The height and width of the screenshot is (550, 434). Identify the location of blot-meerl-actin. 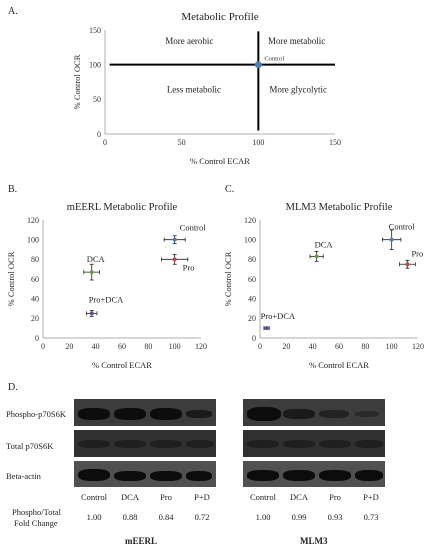
(145, 474).